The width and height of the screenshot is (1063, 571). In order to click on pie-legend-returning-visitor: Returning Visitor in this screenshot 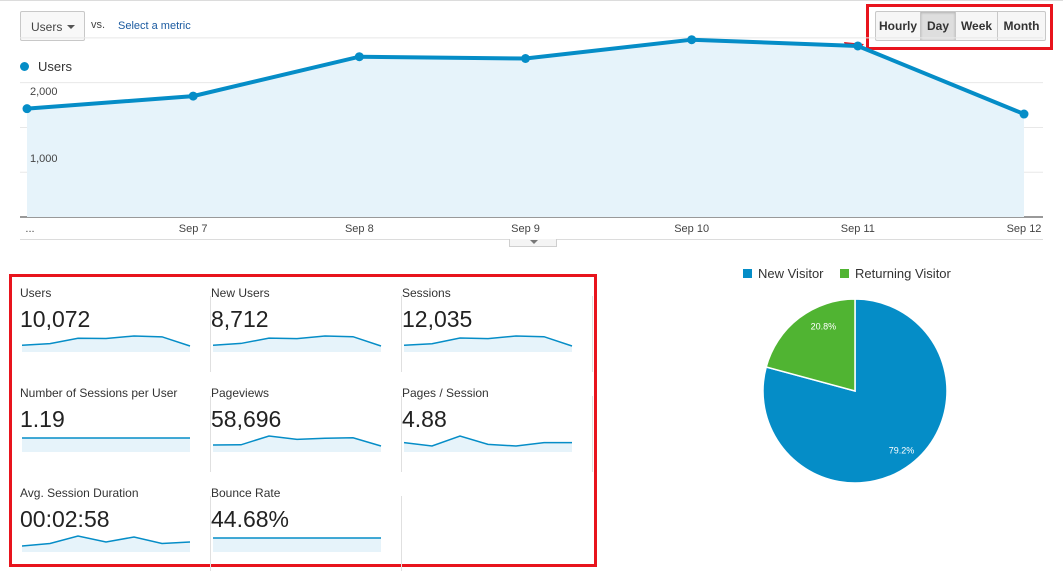, I will do `click(895, 273)`.